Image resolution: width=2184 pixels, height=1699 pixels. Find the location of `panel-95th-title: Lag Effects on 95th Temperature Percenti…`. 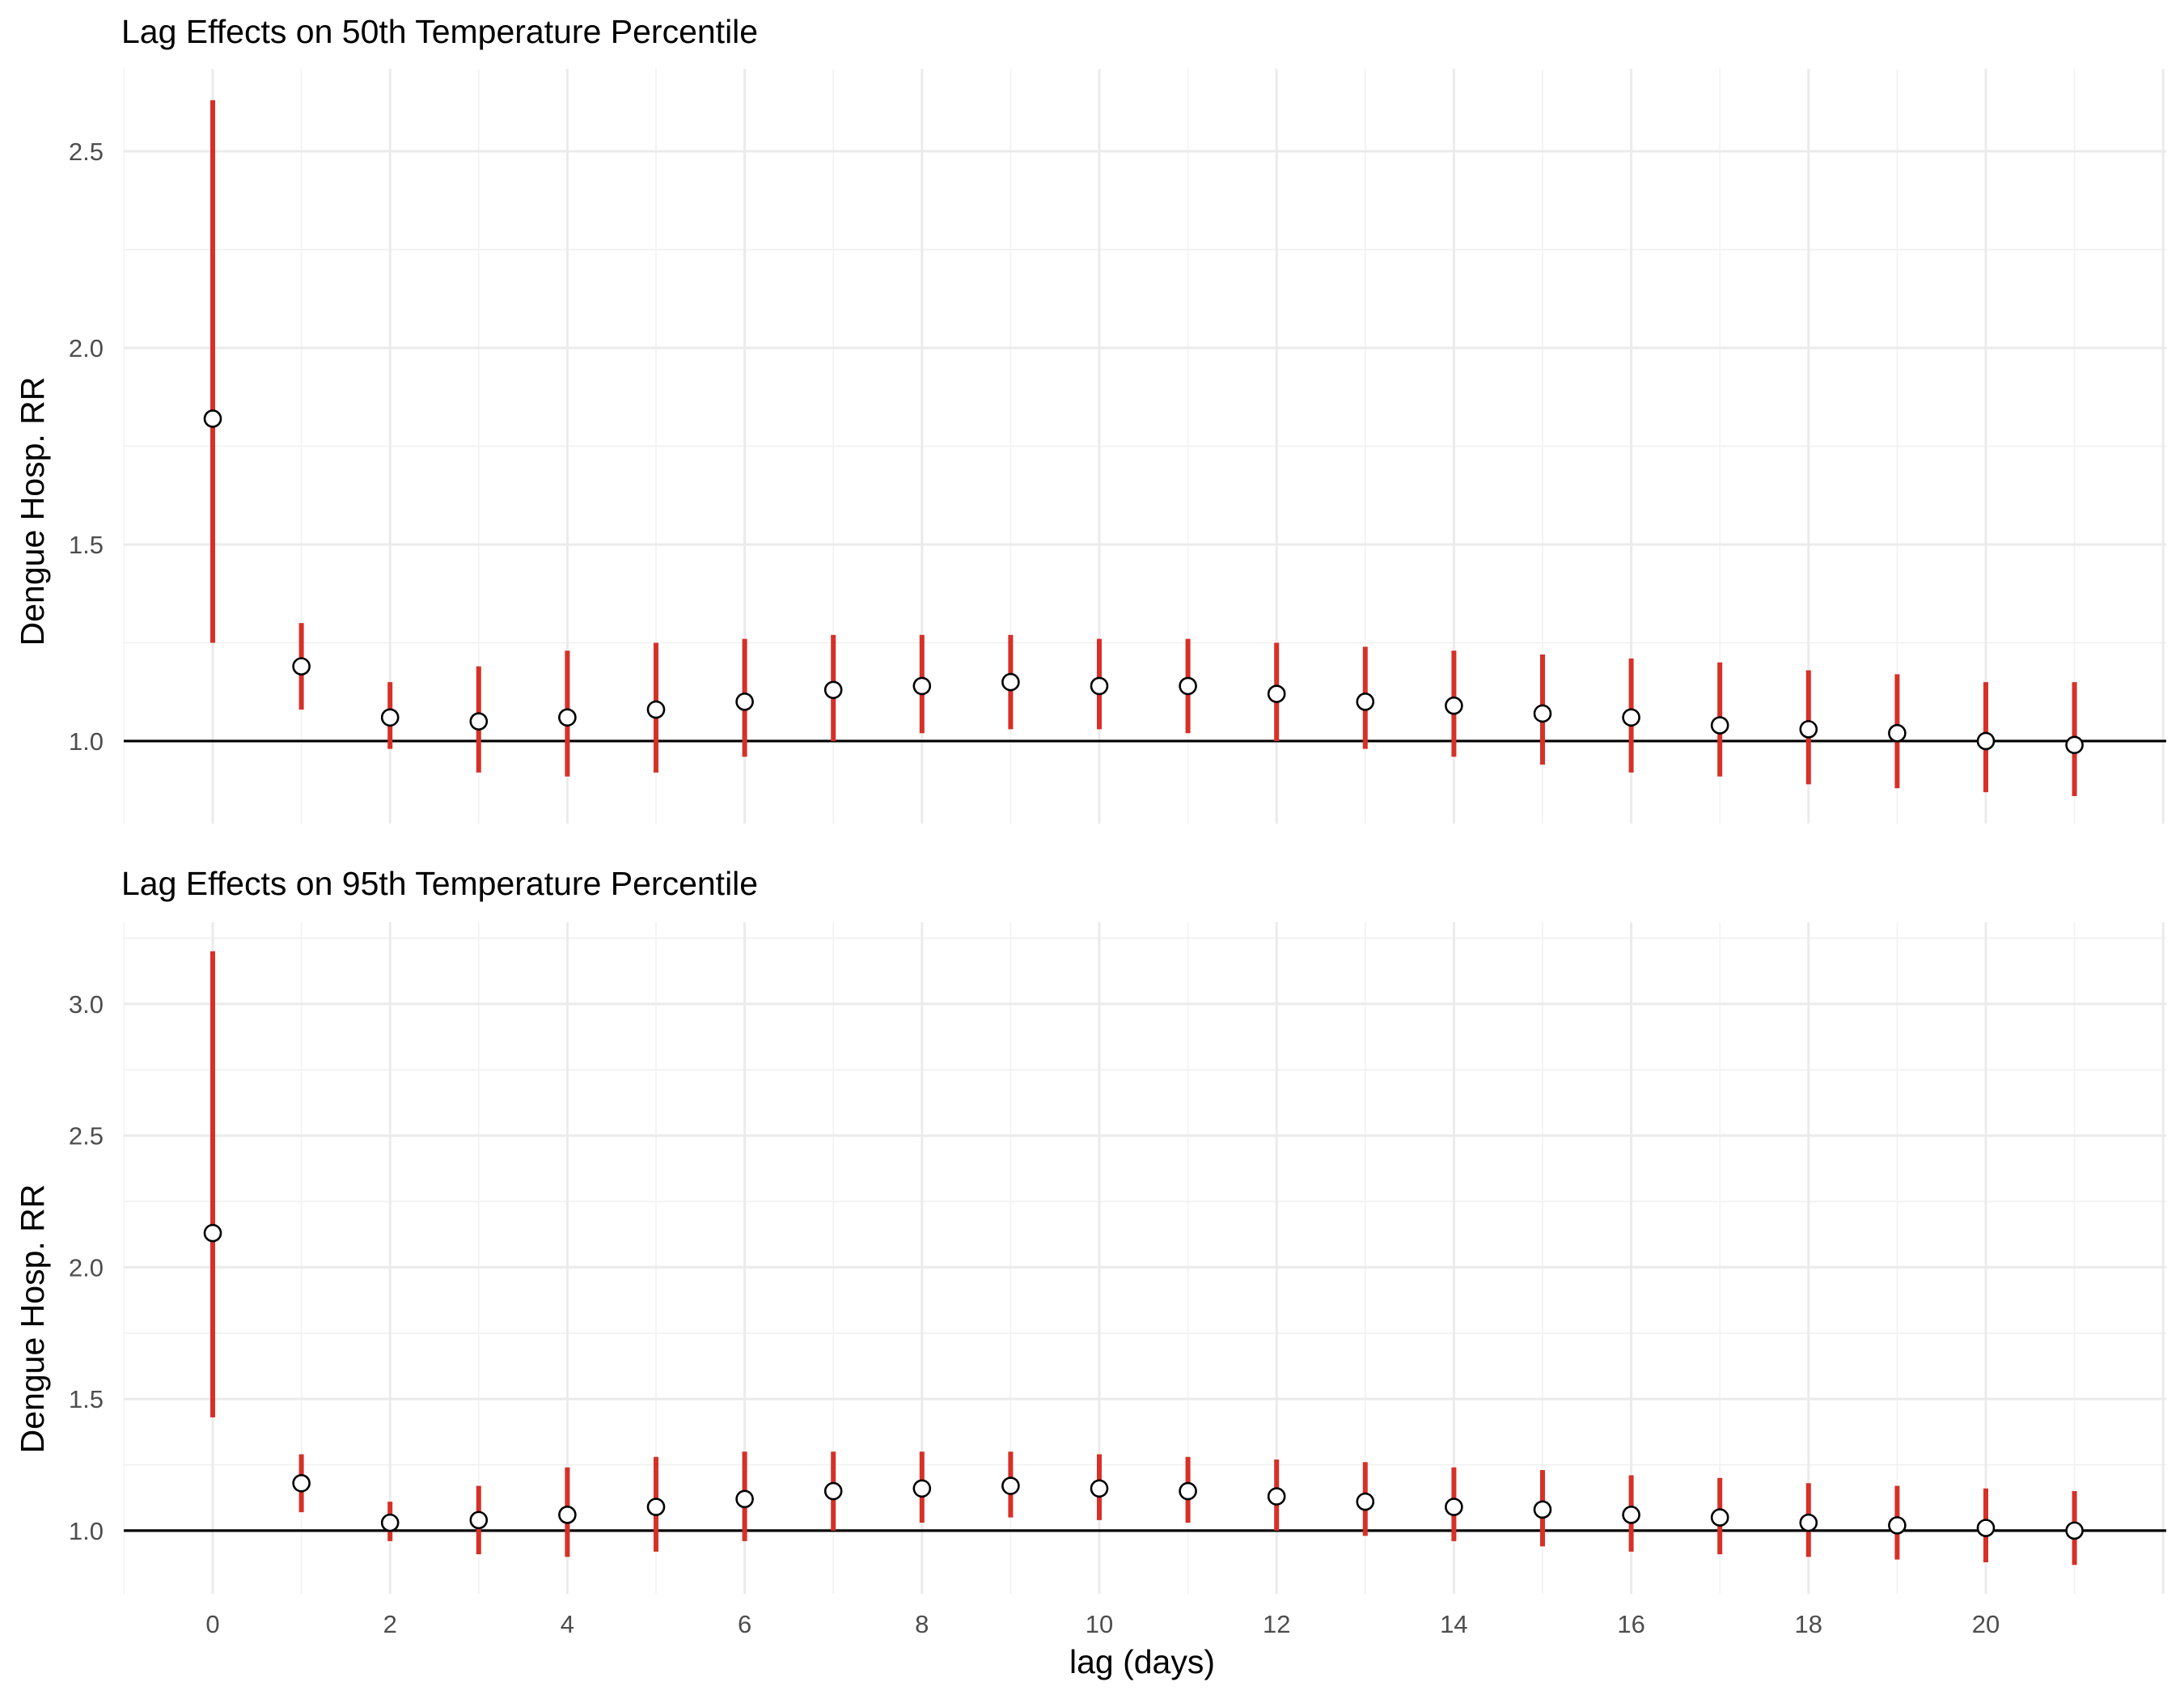

panel-95th-title: Lag Effects on 95th Temperature Percenti… is located at coordinates (439, 883).